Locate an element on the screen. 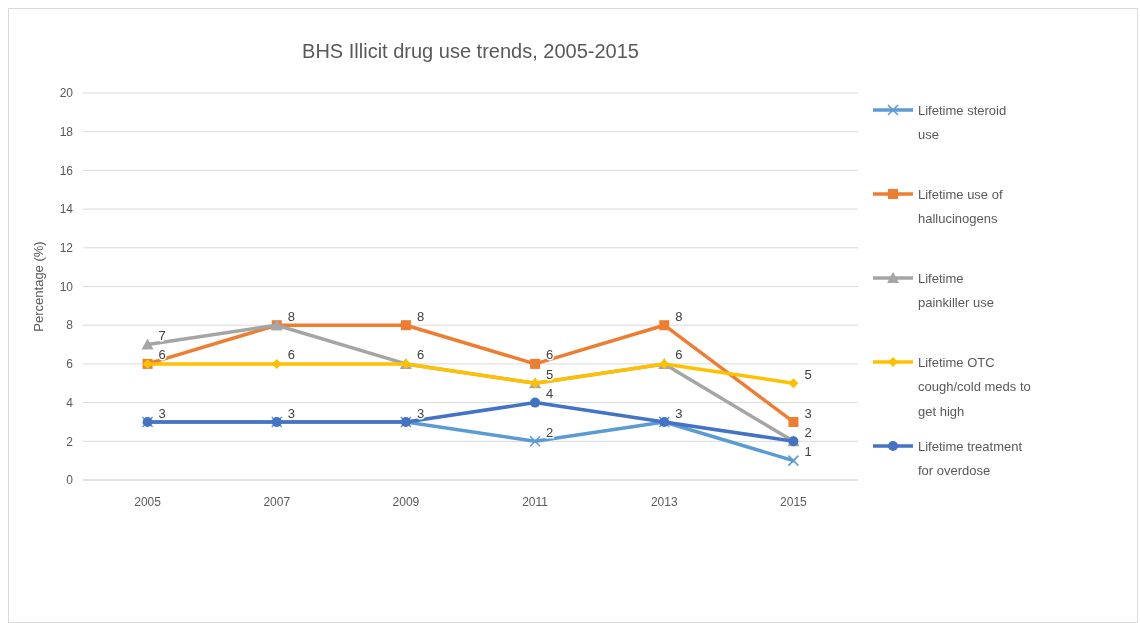  y-tick-label: 20 is located at coordinates (66, 93).